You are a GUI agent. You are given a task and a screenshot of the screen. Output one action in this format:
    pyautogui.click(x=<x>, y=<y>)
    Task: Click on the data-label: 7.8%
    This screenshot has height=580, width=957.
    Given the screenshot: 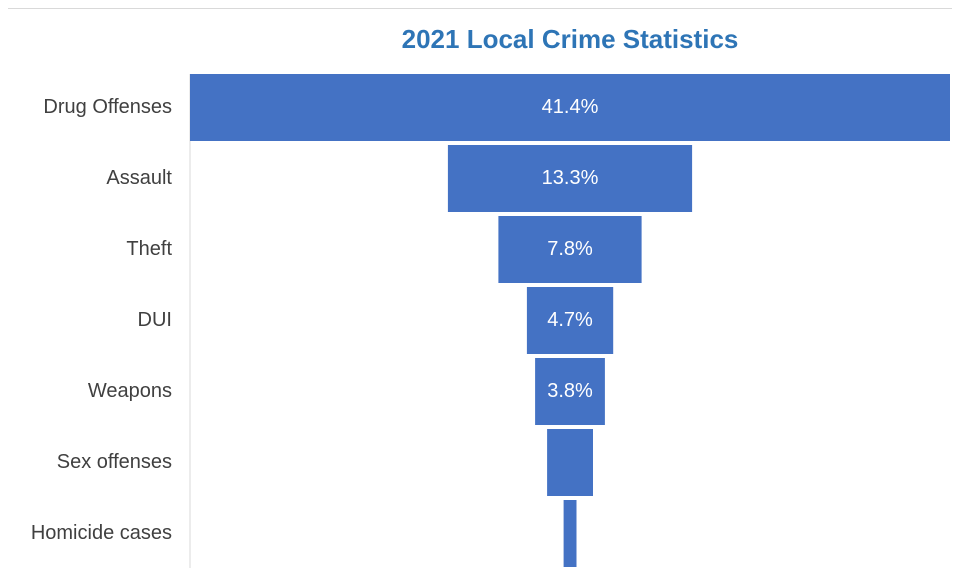 What is the action you would take?
    pyautogui.click(x=570, y=249)
    